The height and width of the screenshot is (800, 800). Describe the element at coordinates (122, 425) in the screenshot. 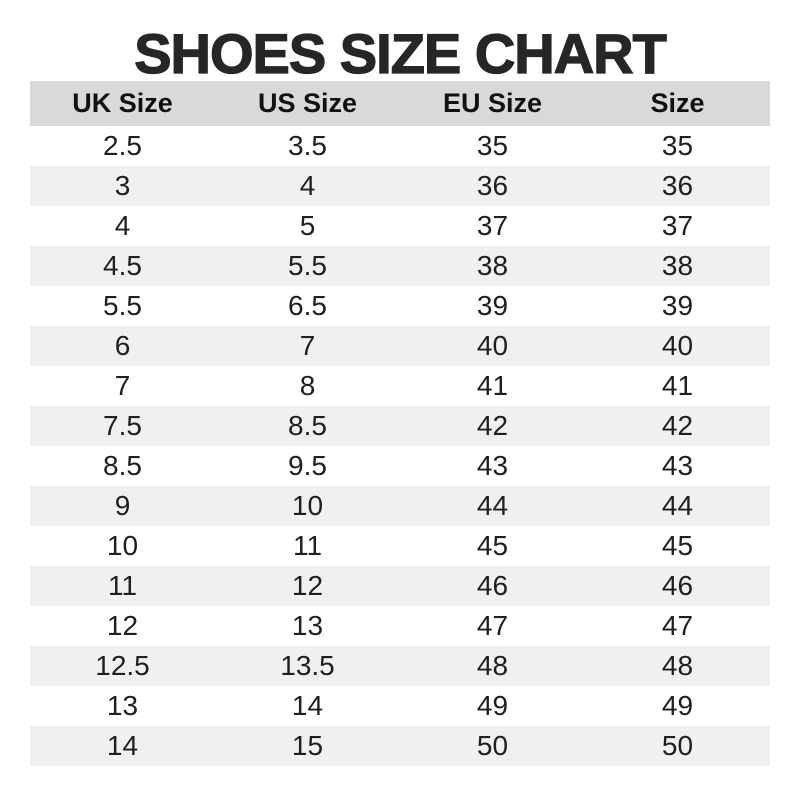

I see `table-cell: 7.5` at that location.